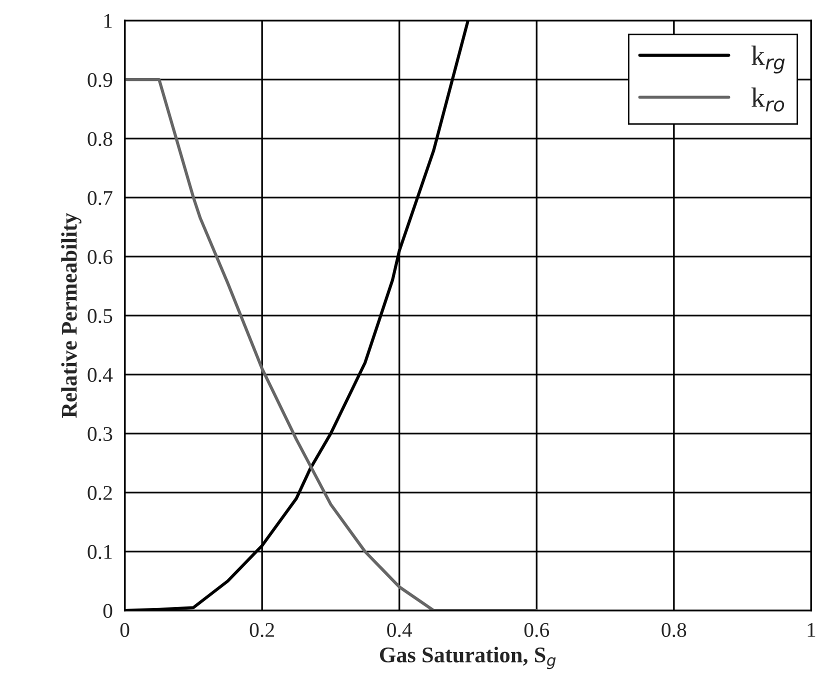 The height and width of the screenshot is (686, 832). What do you see at coordinates (468, 658) in the screenshot?
I see `x-axis-title: Gas Saturation, S$_{g}$` at bounding box center [468, 658].